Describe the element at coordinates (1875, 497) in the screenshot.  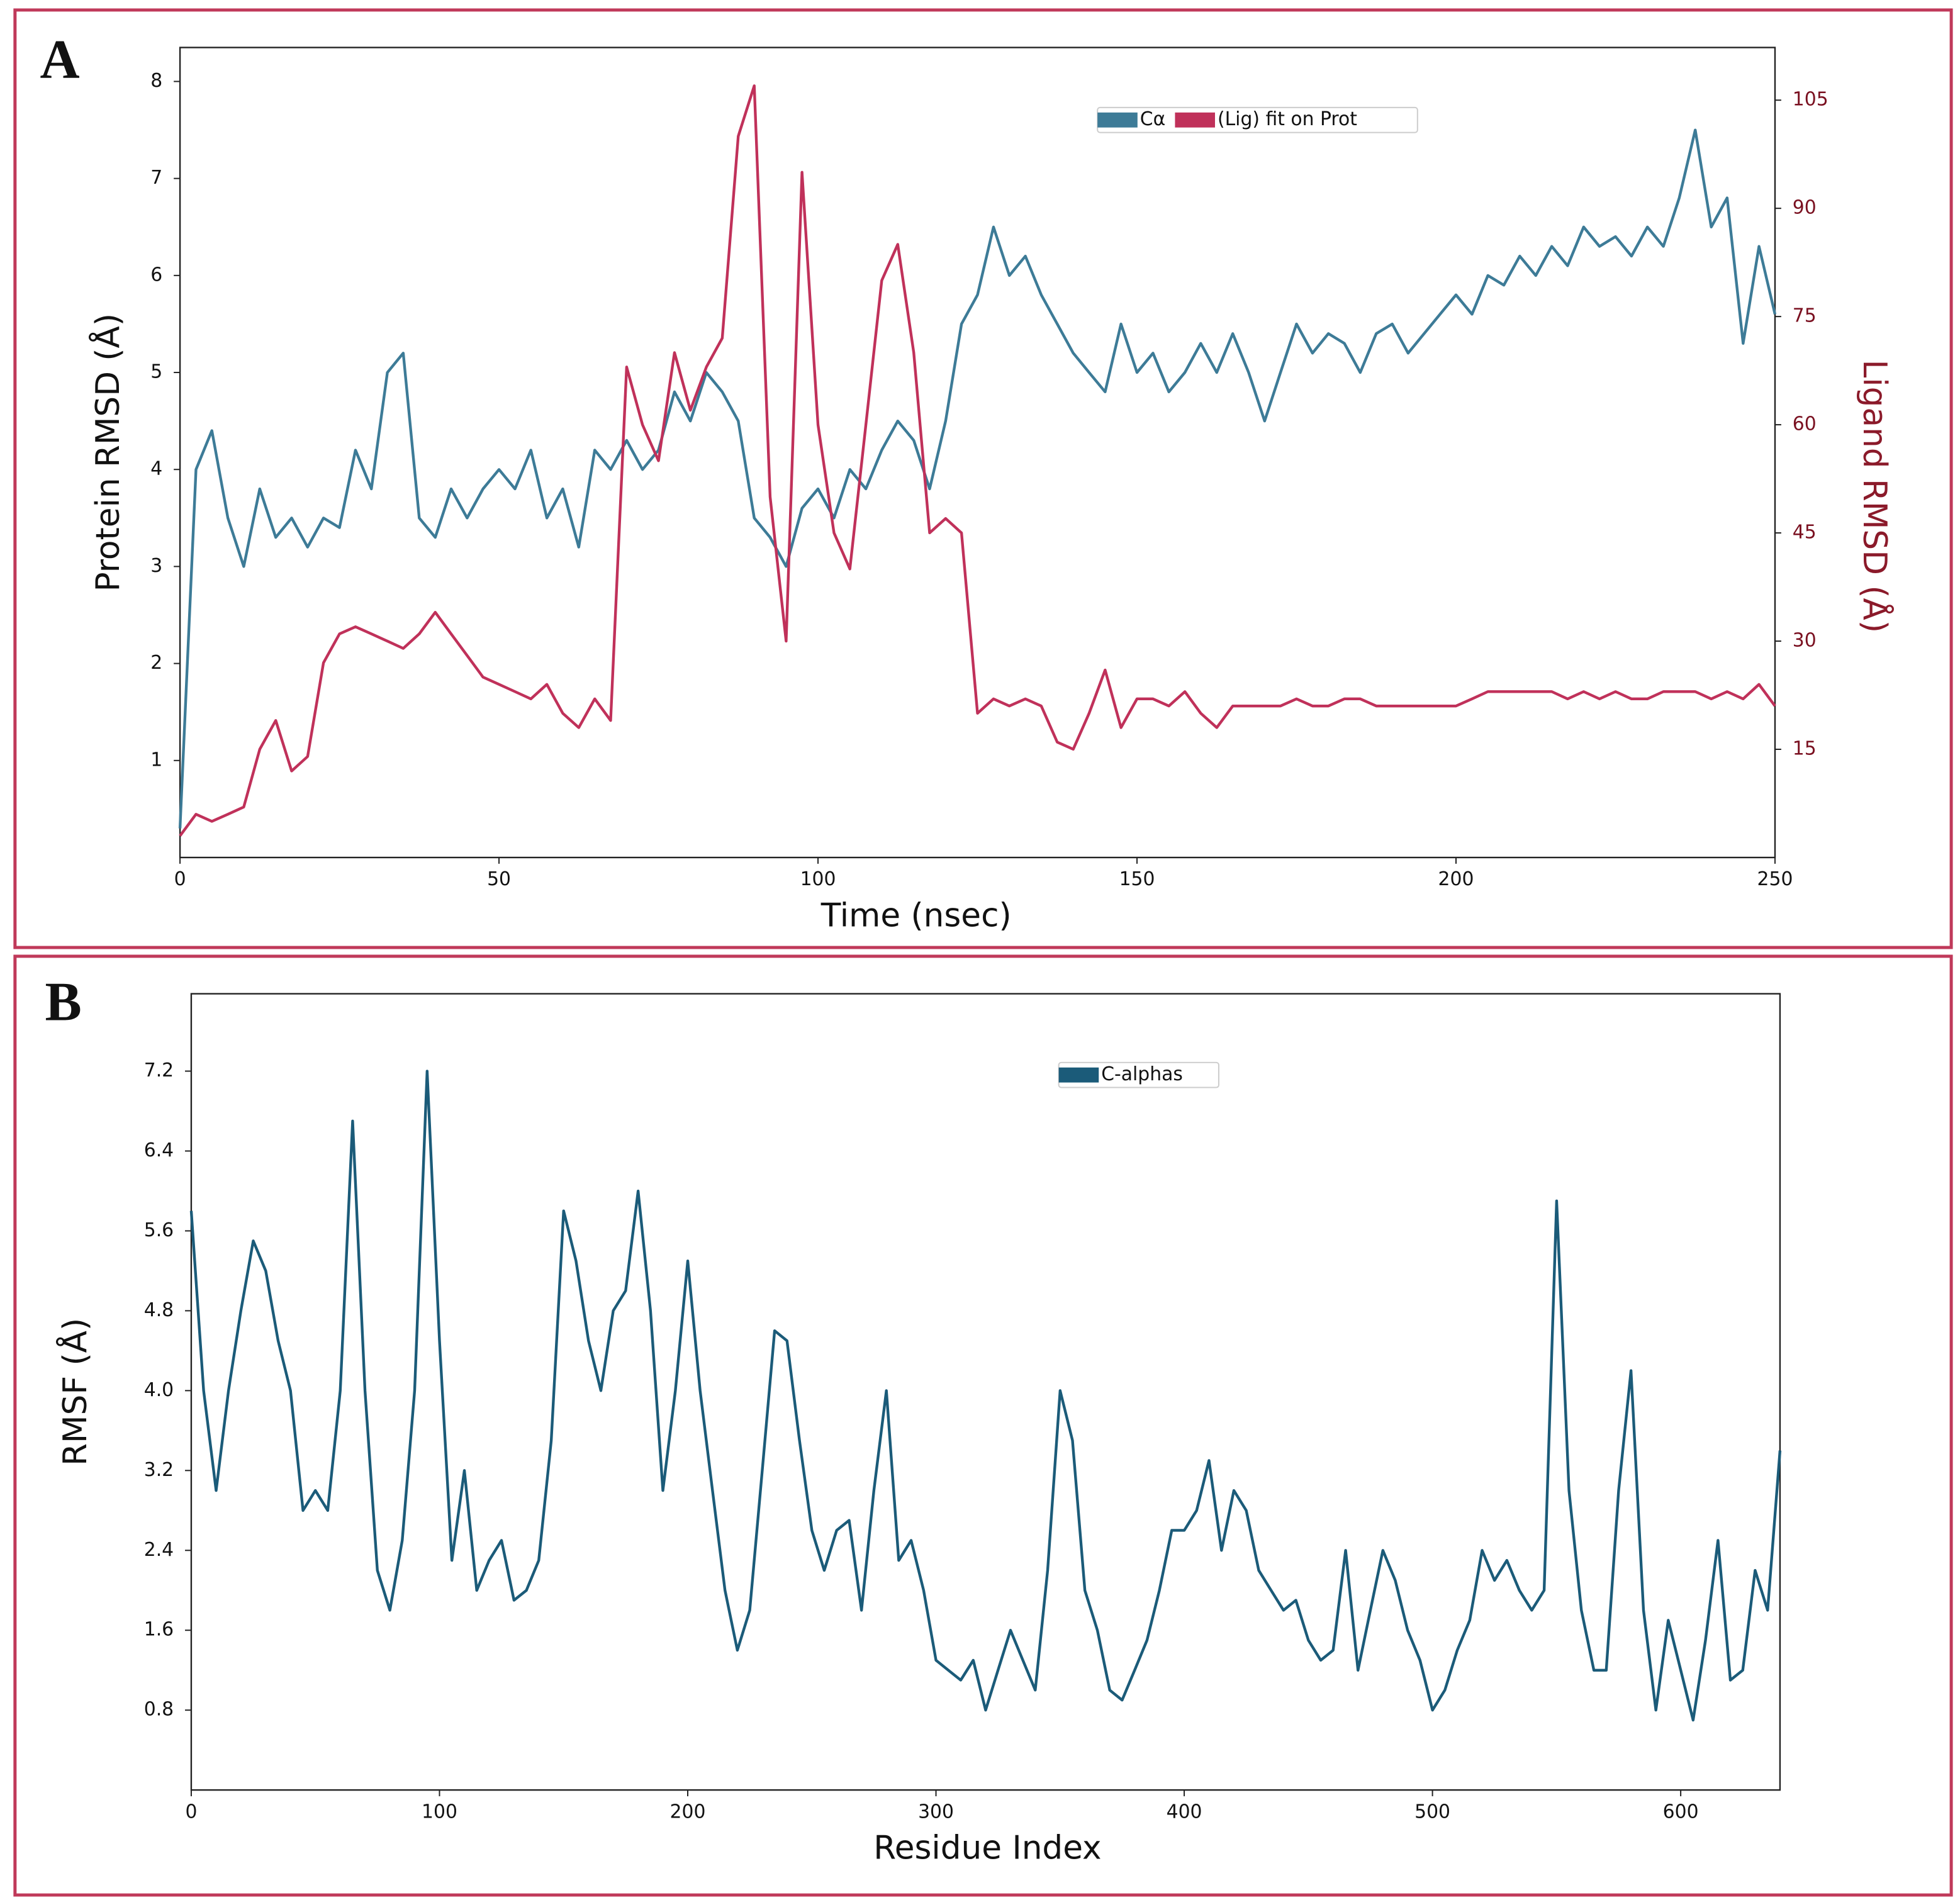
I see `y2-axis-label: Ligand RMSD (Å)` at that location.